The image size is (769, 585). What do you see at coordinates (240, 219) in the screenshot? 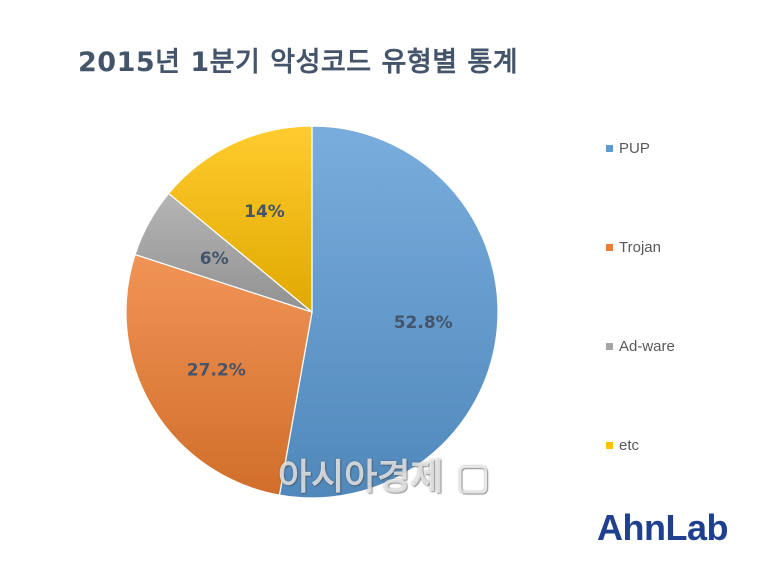
I see `pie-slice-etc` at bounding box center [240, 219].